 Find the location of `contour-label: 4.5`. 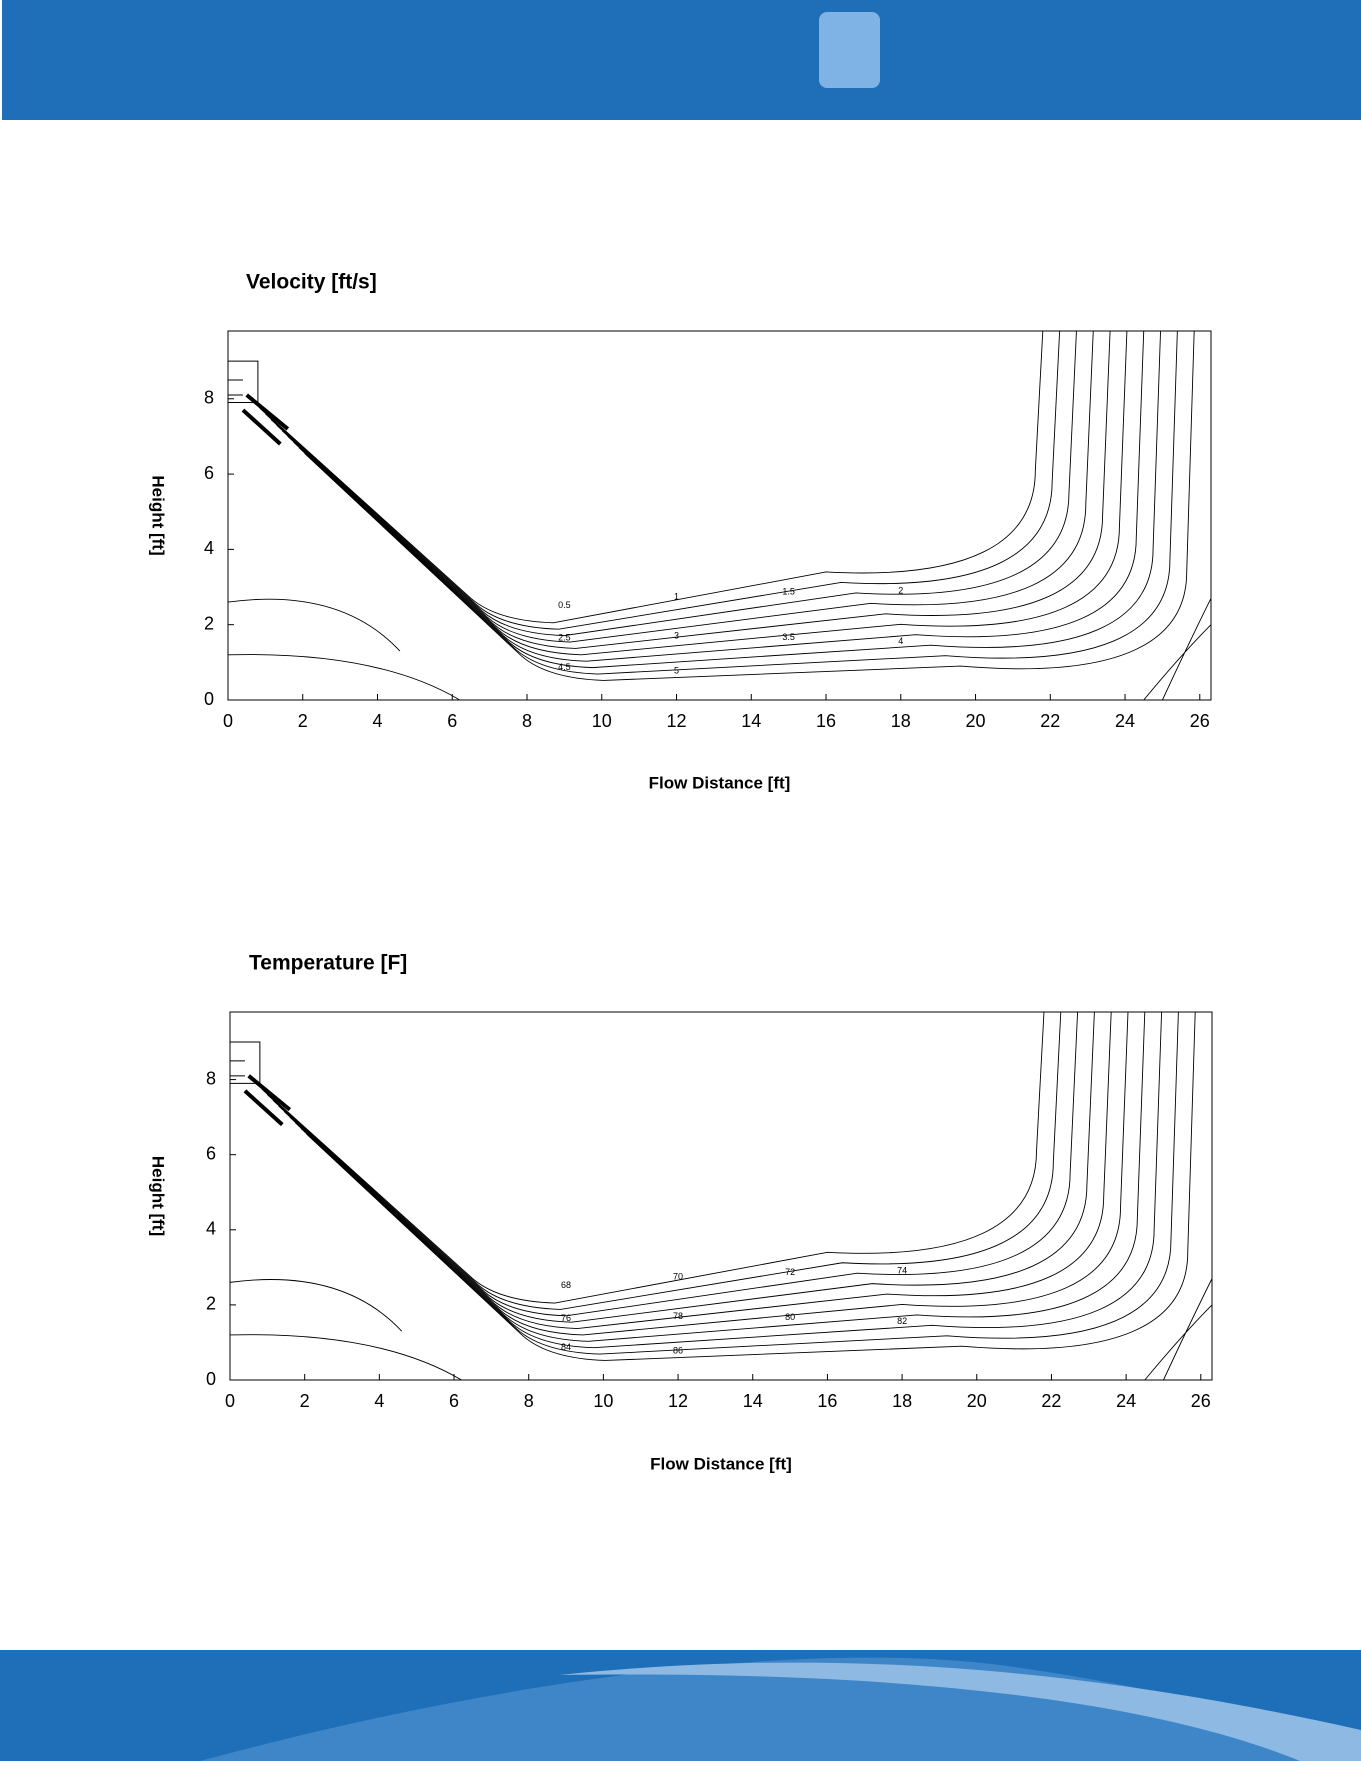

contour-label: 4.5 is located at coordinates (564, 667).